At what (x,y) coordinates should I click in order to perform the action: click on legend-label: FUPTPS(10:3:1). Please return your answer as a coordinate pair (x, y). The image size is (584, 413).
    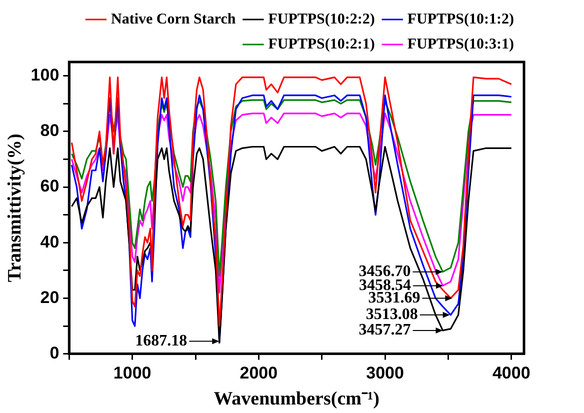
    Looking at the image, I should click on (460, 44).